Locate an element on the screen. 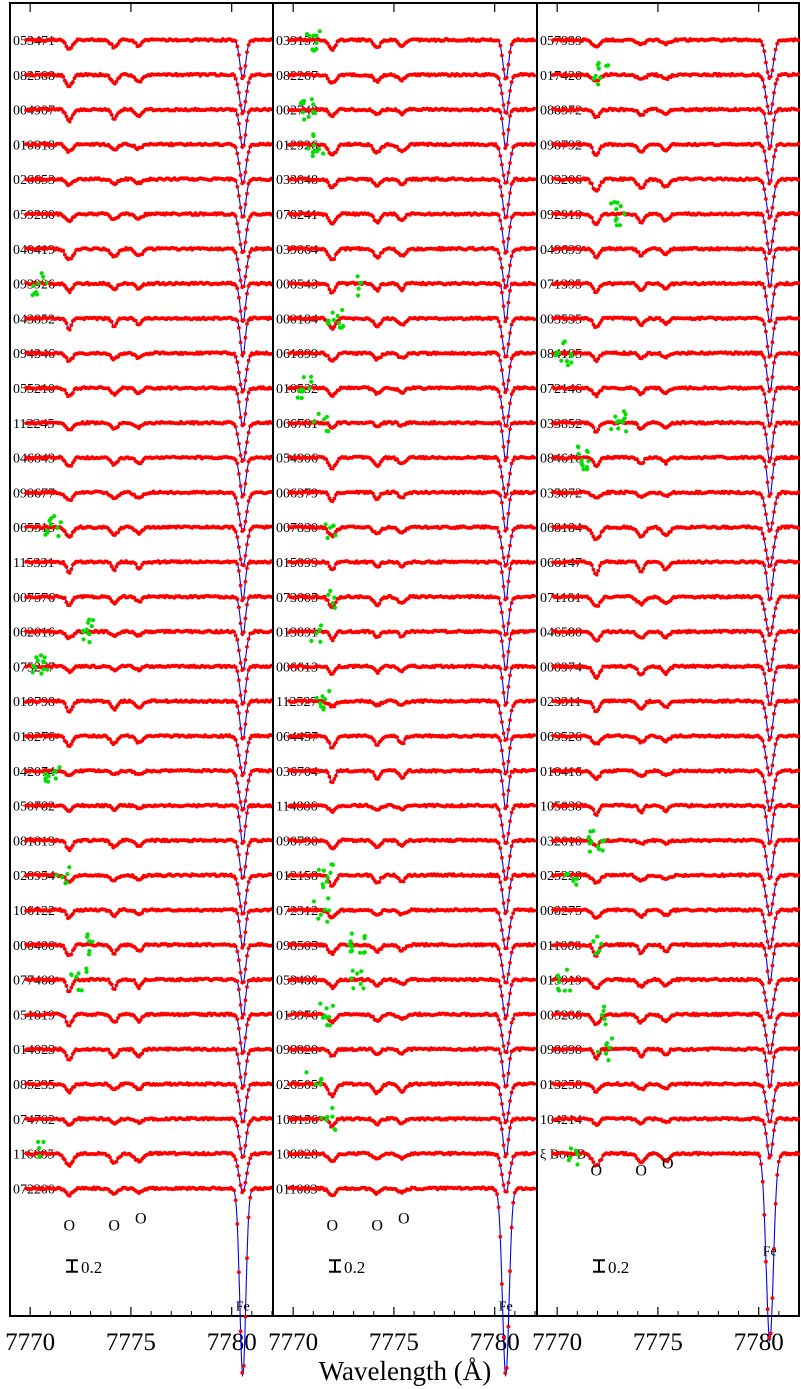 The image size is (801, 1389). spectrum-004907: 004907 is located at coordinates (143, 127).